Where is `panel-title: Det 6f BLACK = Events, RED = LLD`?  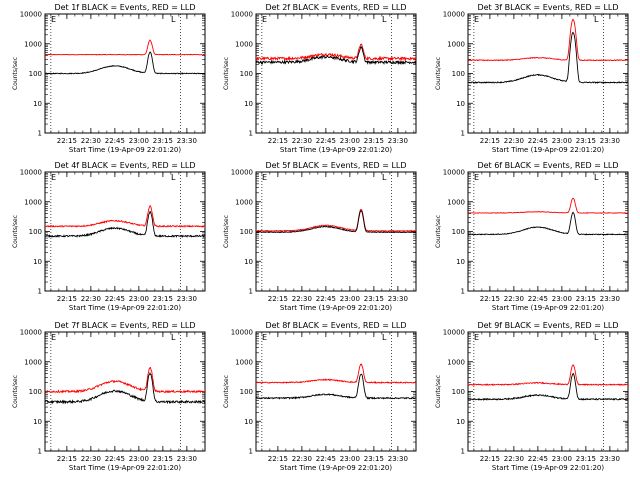
panel-title: Det 6f BLACK = Events, RED = LLD is located at coordinates (547, 165).